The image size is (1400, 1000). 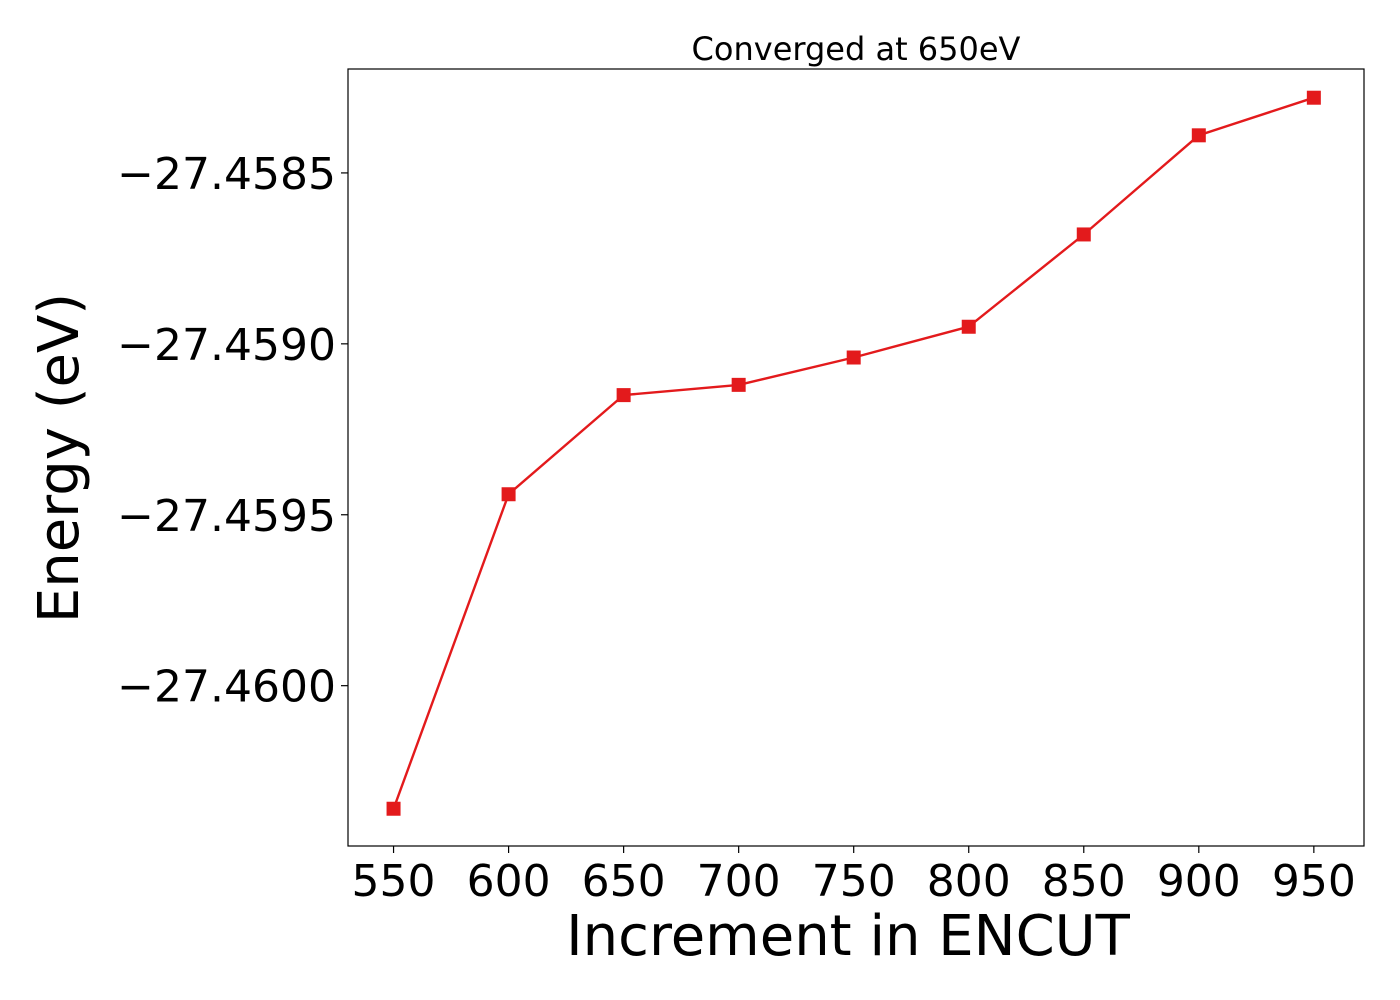 What do you see at coordinates (226, 516) in the screenshot?
I see `y-tick-label: −27.4595` at bounding box center [226, 516].